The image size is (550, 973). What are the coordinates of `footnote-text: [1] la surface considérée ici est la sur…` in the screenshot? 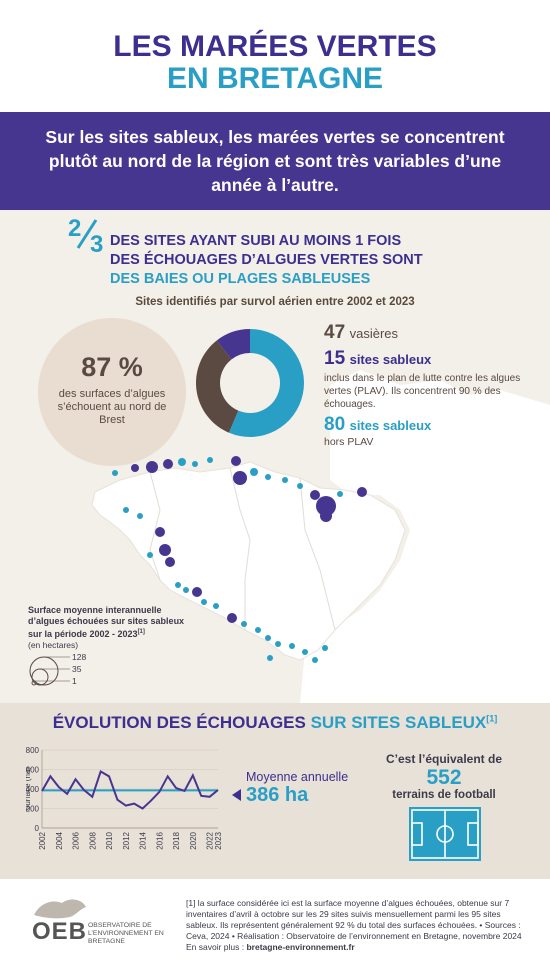 It's located at (354, 919).